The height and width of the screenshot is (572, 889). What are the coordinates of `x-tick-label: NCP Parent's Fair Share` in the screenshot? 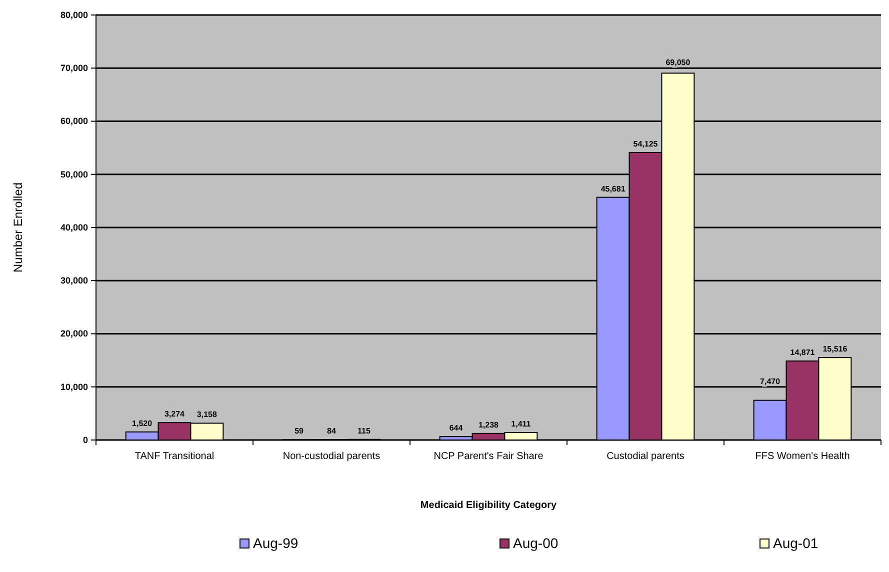 It's located at (488, 456).